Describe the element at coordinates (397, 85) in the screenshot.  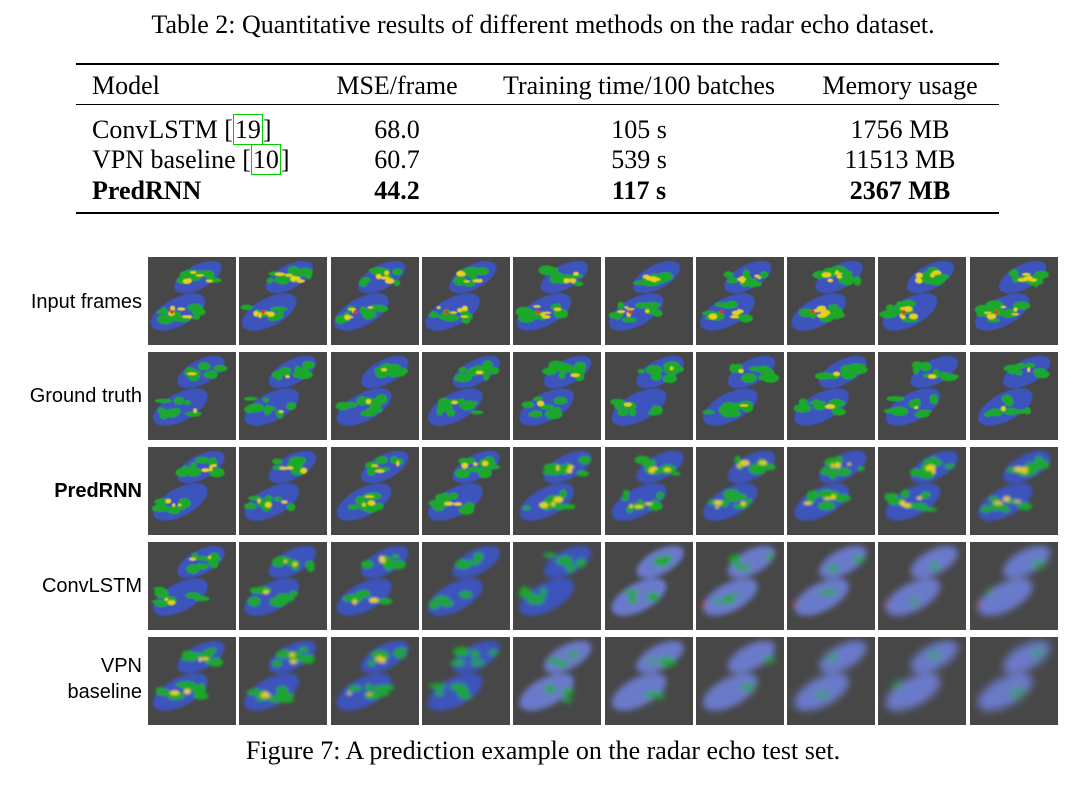
I see `header-mse: MSE/frame` at that location.